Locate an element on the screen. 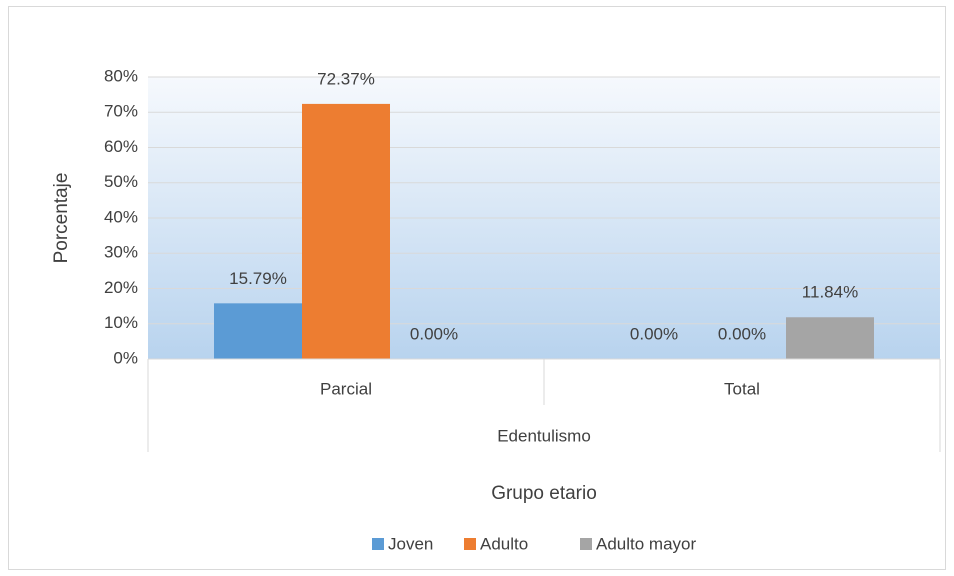 This screenshot has height=576, width=954. y-tick-label: 20% is located at coordinates (121, 287).